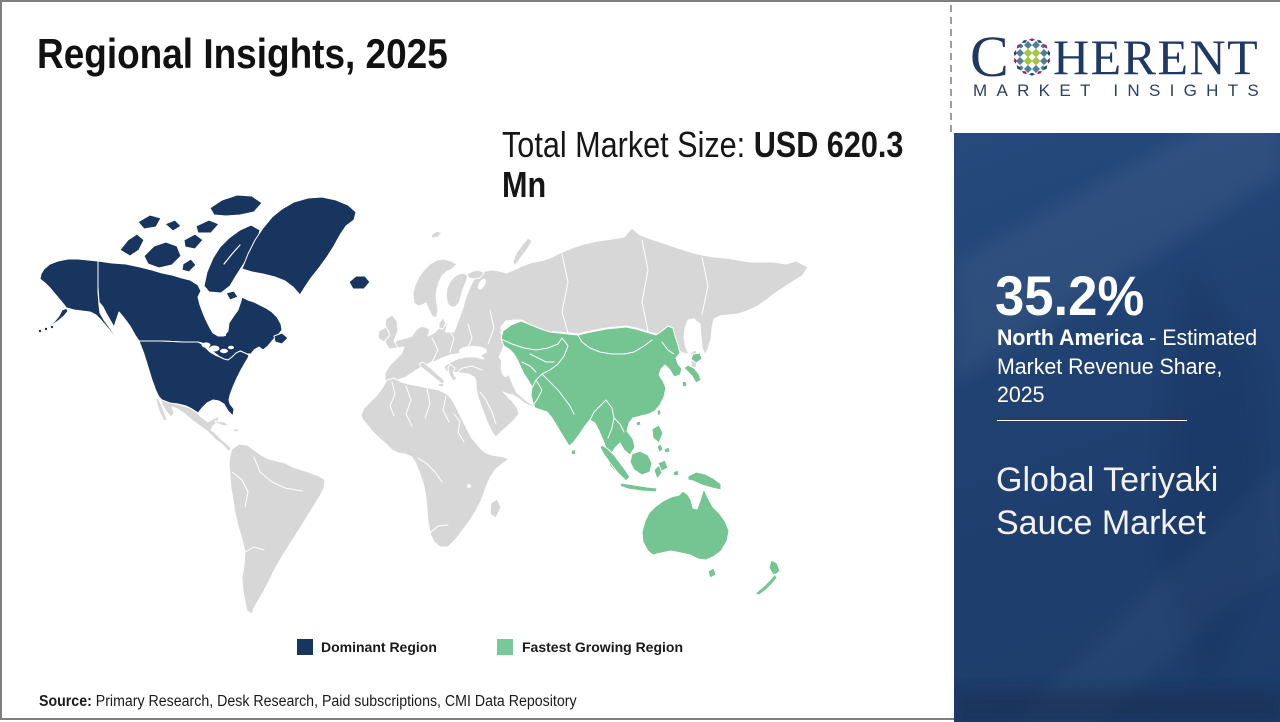 This screenshot has height=722, width=1280. I want to click on svg-text: HERENT, so click(1156, 57).